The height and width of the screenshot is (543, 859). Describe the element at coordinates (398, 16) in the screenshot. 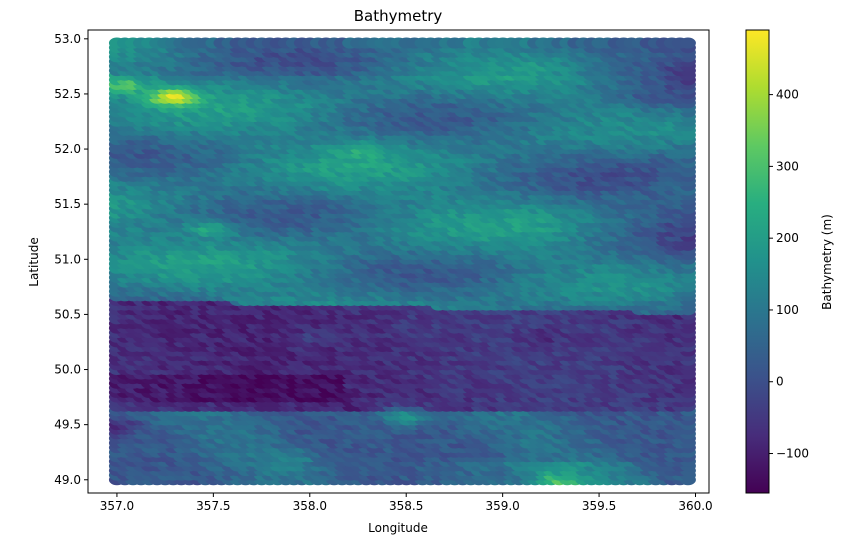

I see `chart-title: Bathymetry` at that location.